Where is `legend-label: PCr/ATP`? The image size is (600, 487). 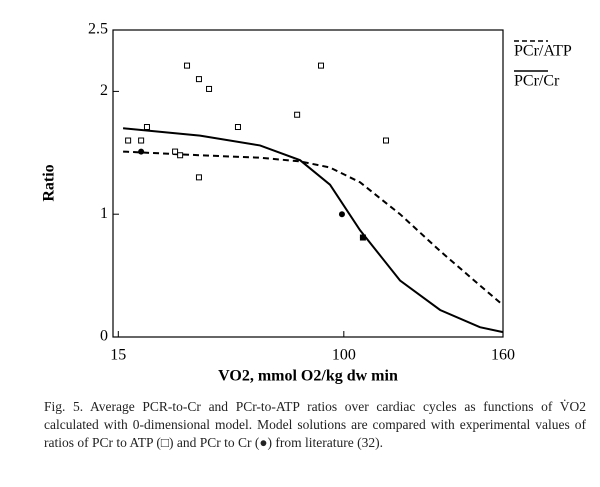
legend-label: PCr/ATP is located at coordinates (543, 51).